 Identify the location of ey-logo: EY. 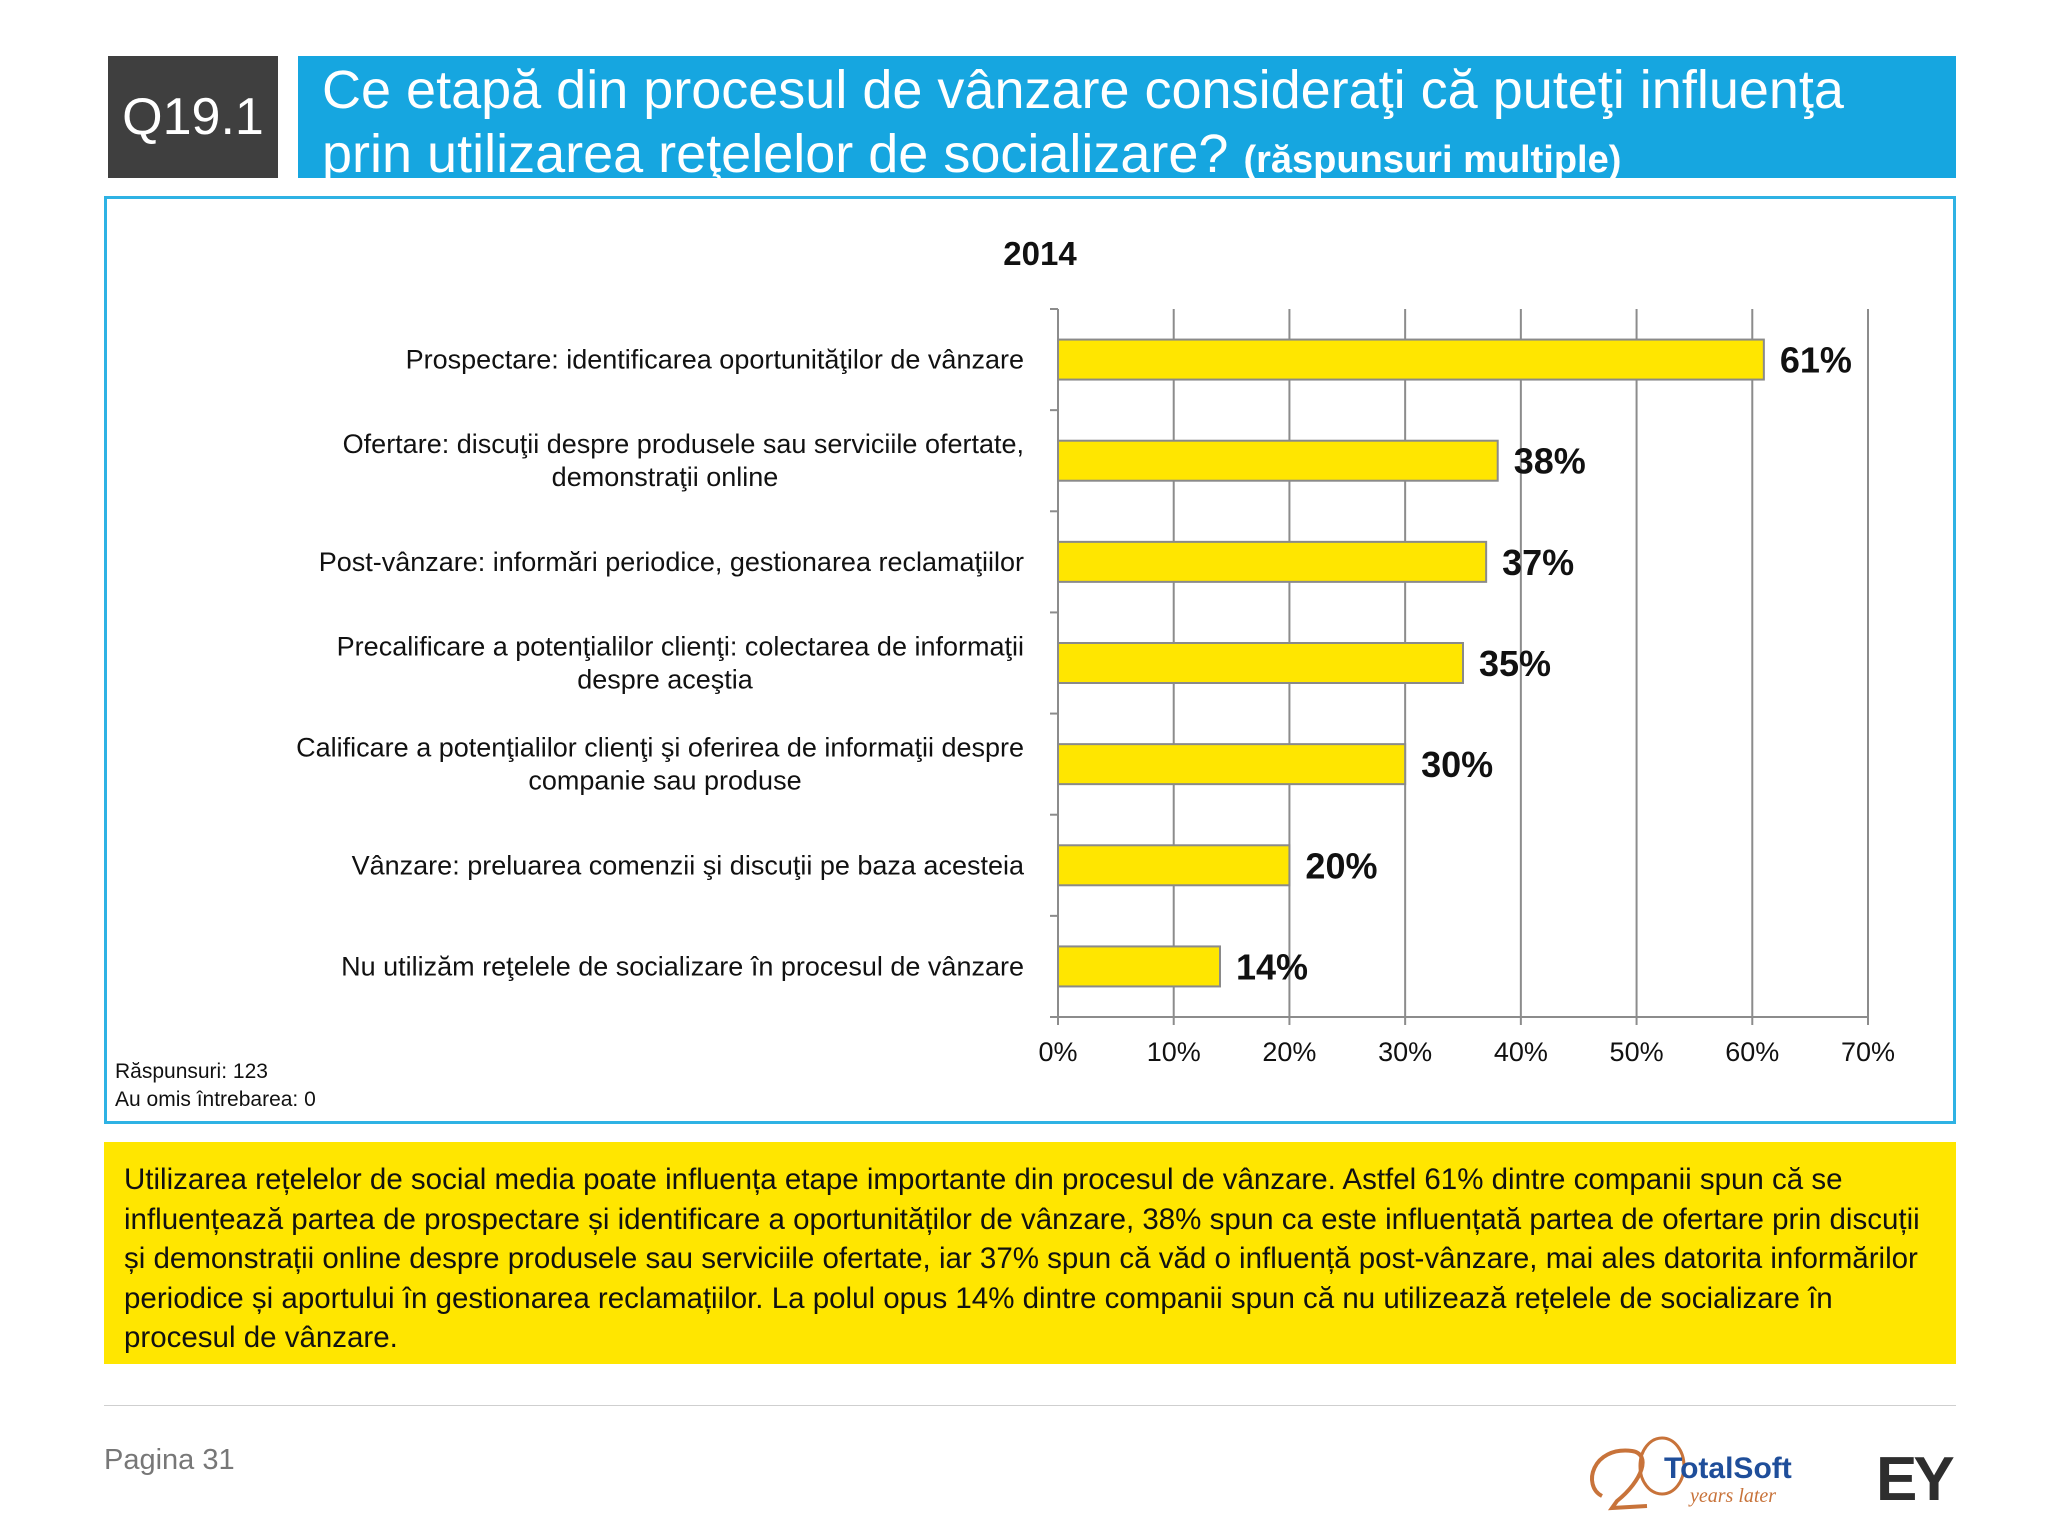
(1915, 1479).